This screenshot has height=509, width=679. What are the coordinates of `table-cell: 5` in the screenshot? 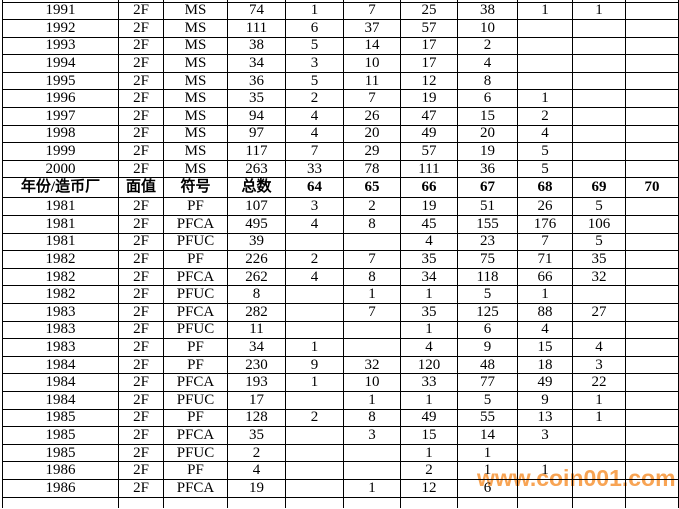 It's located at (314, 81).